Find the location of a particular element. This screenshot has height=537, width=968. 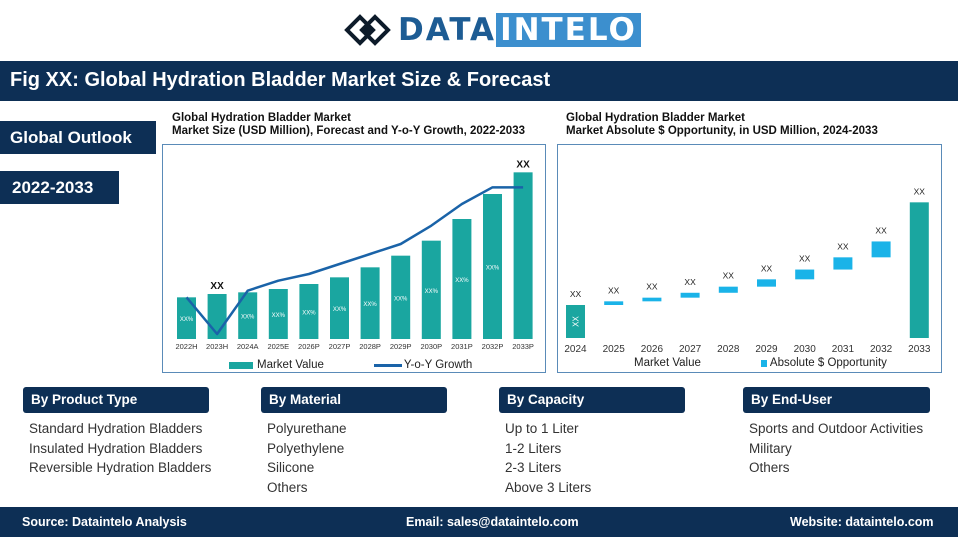

logo-text-data: DATA is located at coordinates (447, 30).